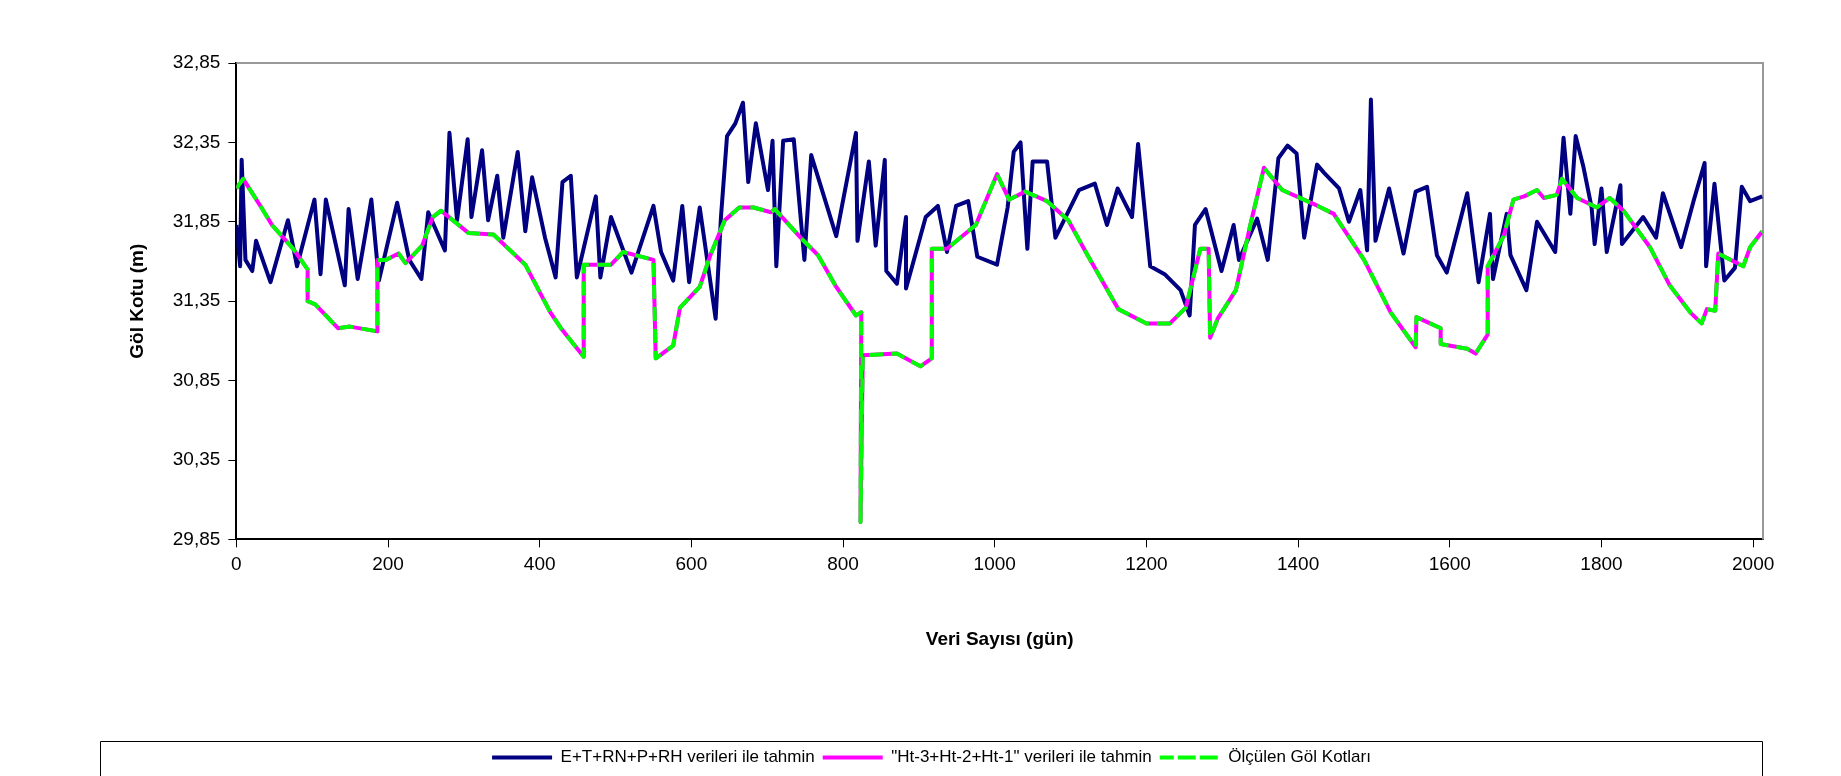 The image size is (1841, 776). Describe the element at coordinates (1298, 564) in the screenshot. I see `x-tick-label: 1400` at that location.